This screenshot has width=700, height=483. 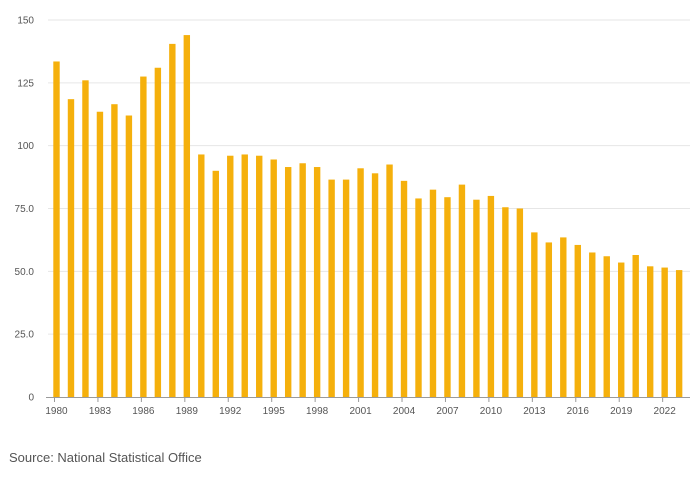 What do you see at coordinates (433, 293) in the screenshot?
I see `bar-2006` at bounding box center [433, 293].